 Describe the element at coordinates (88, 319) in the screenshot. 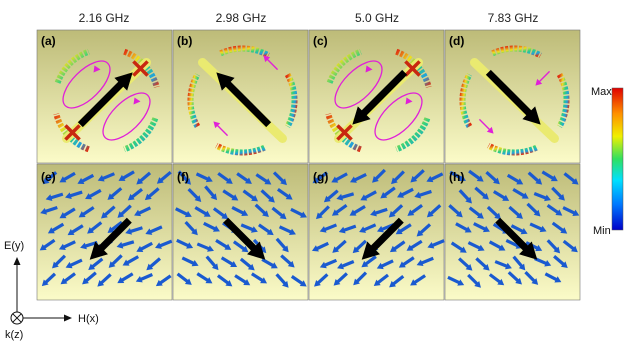

I see `axis-x-label: H(x)` at that location.